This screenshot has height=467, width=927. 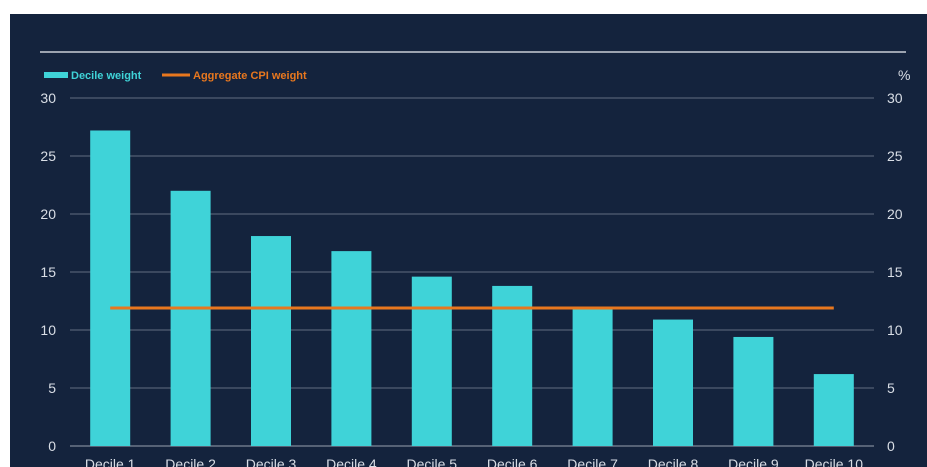 I want to click on x-tick-decile-2: Decile 2, so click(x=190, y=461).